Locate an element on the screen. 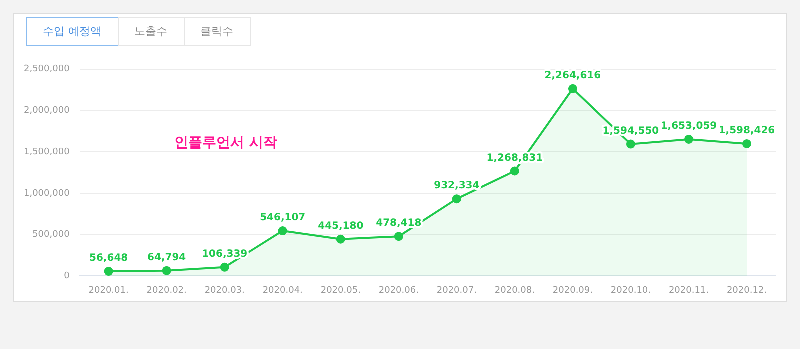 The width and height of the screenshot is (800, 349). text: 56,648 is located at coordinates (109, 258).